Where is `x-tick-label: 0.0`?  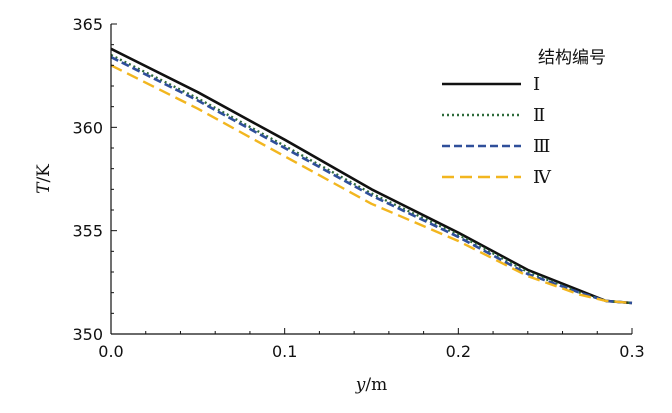
x-tick-label: 0.0 is located at coordinates (110, 351).